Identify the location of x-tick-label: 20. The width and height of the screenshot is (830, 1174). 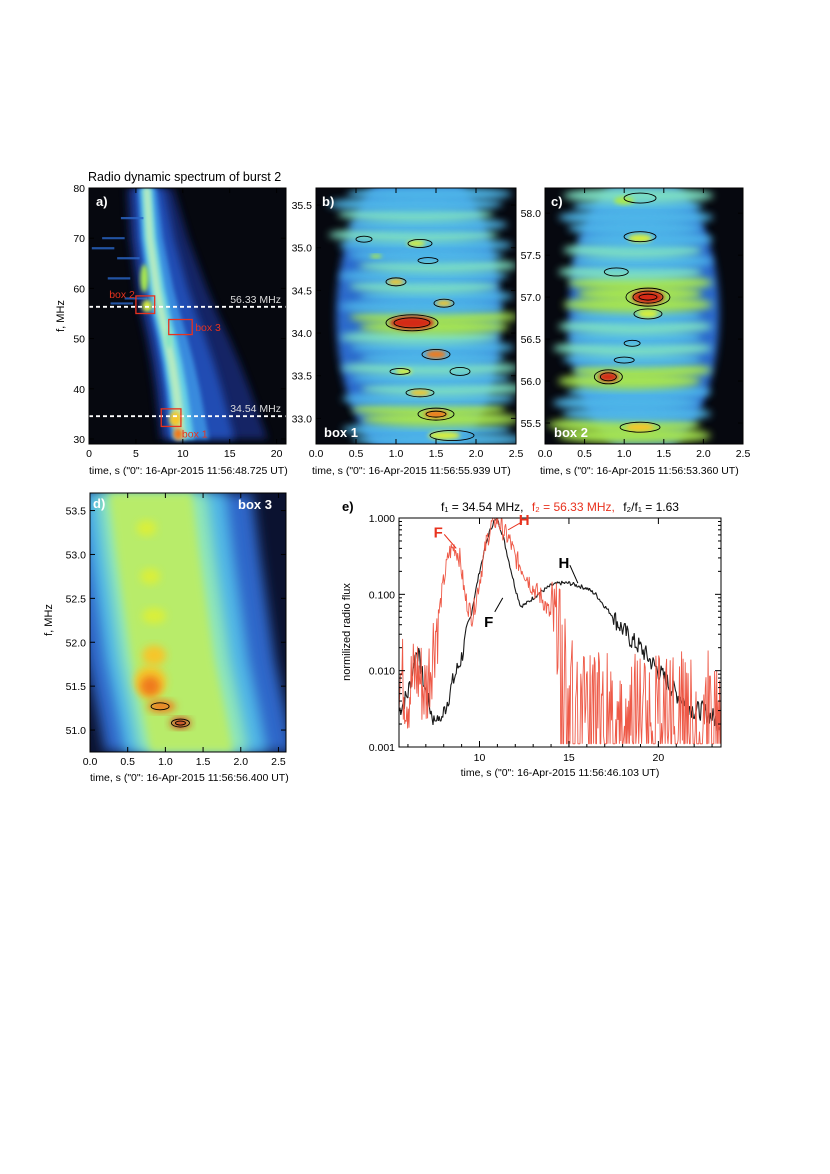
(277, 454).